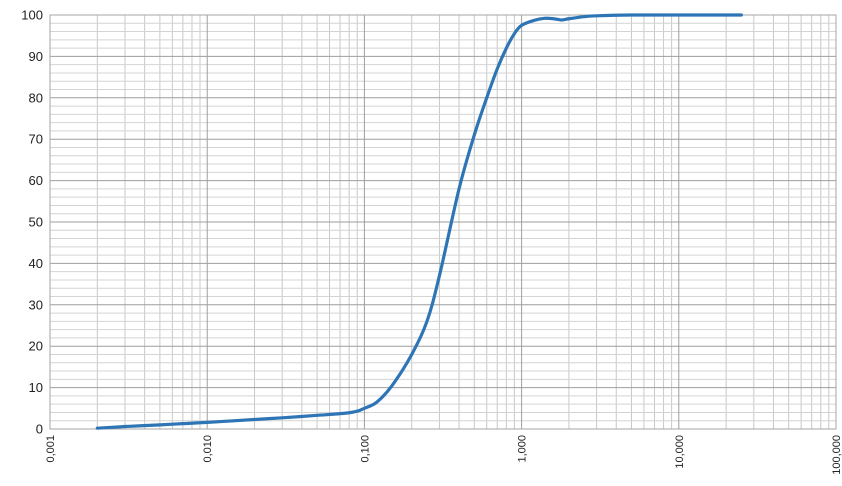 This screenshot has width=842, height=486. I want to click on y-tick-label: 60, so click(36, 180).